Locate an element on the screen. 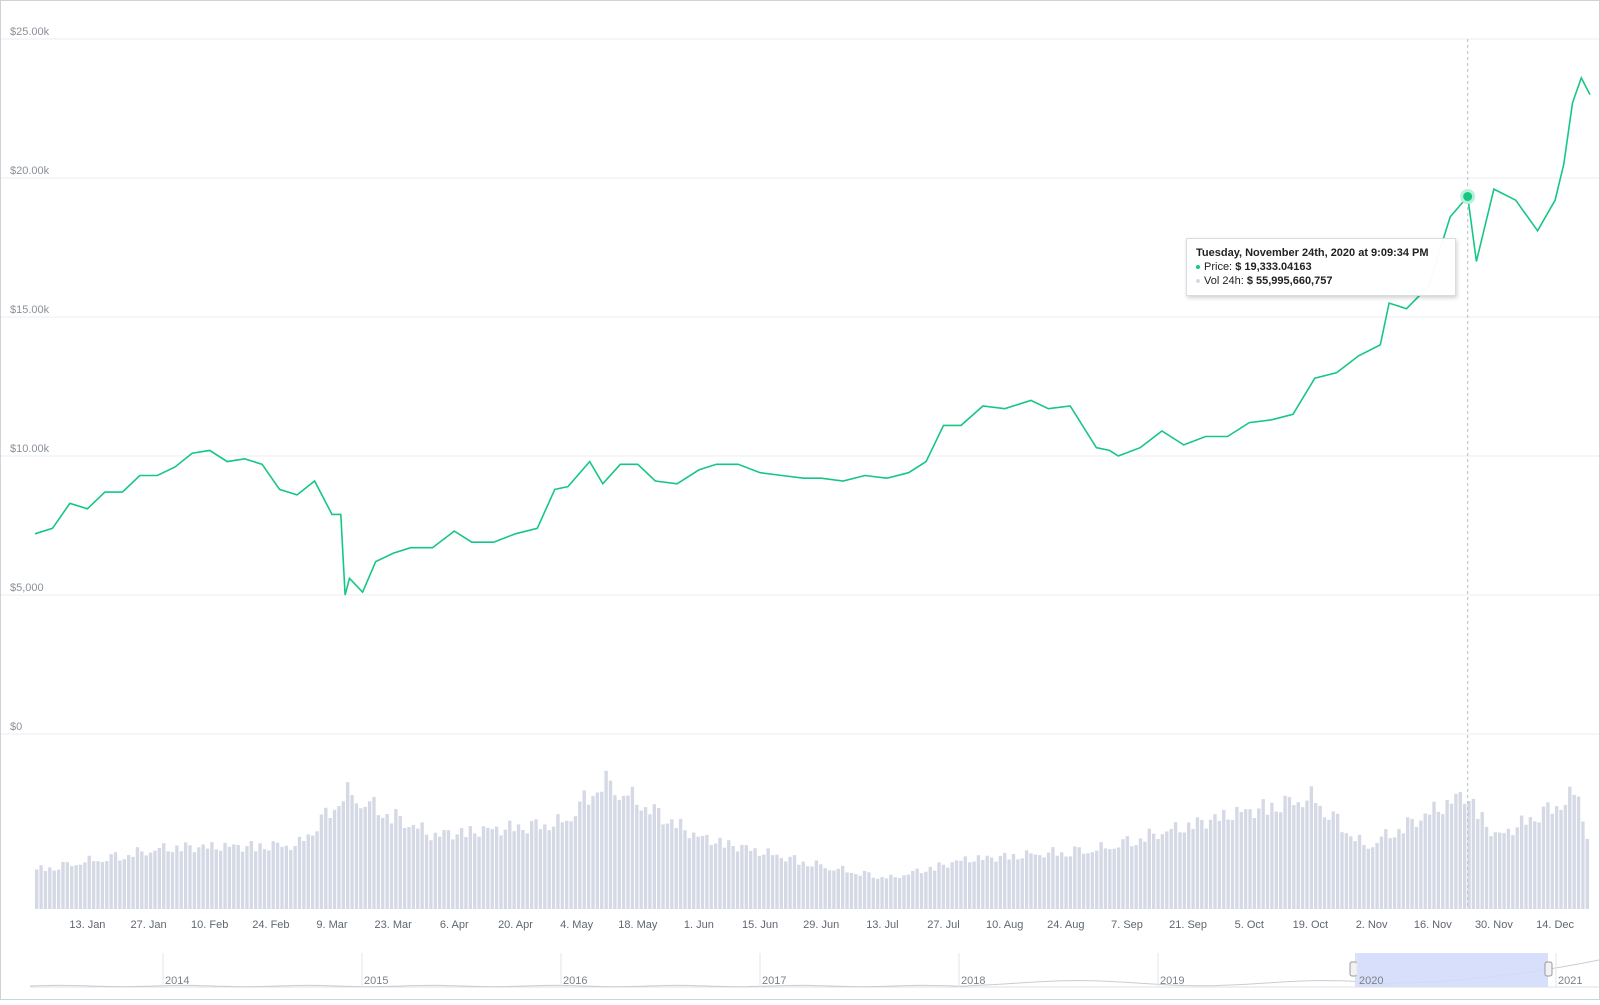  hover-point is located at coordinates (1468, 197).